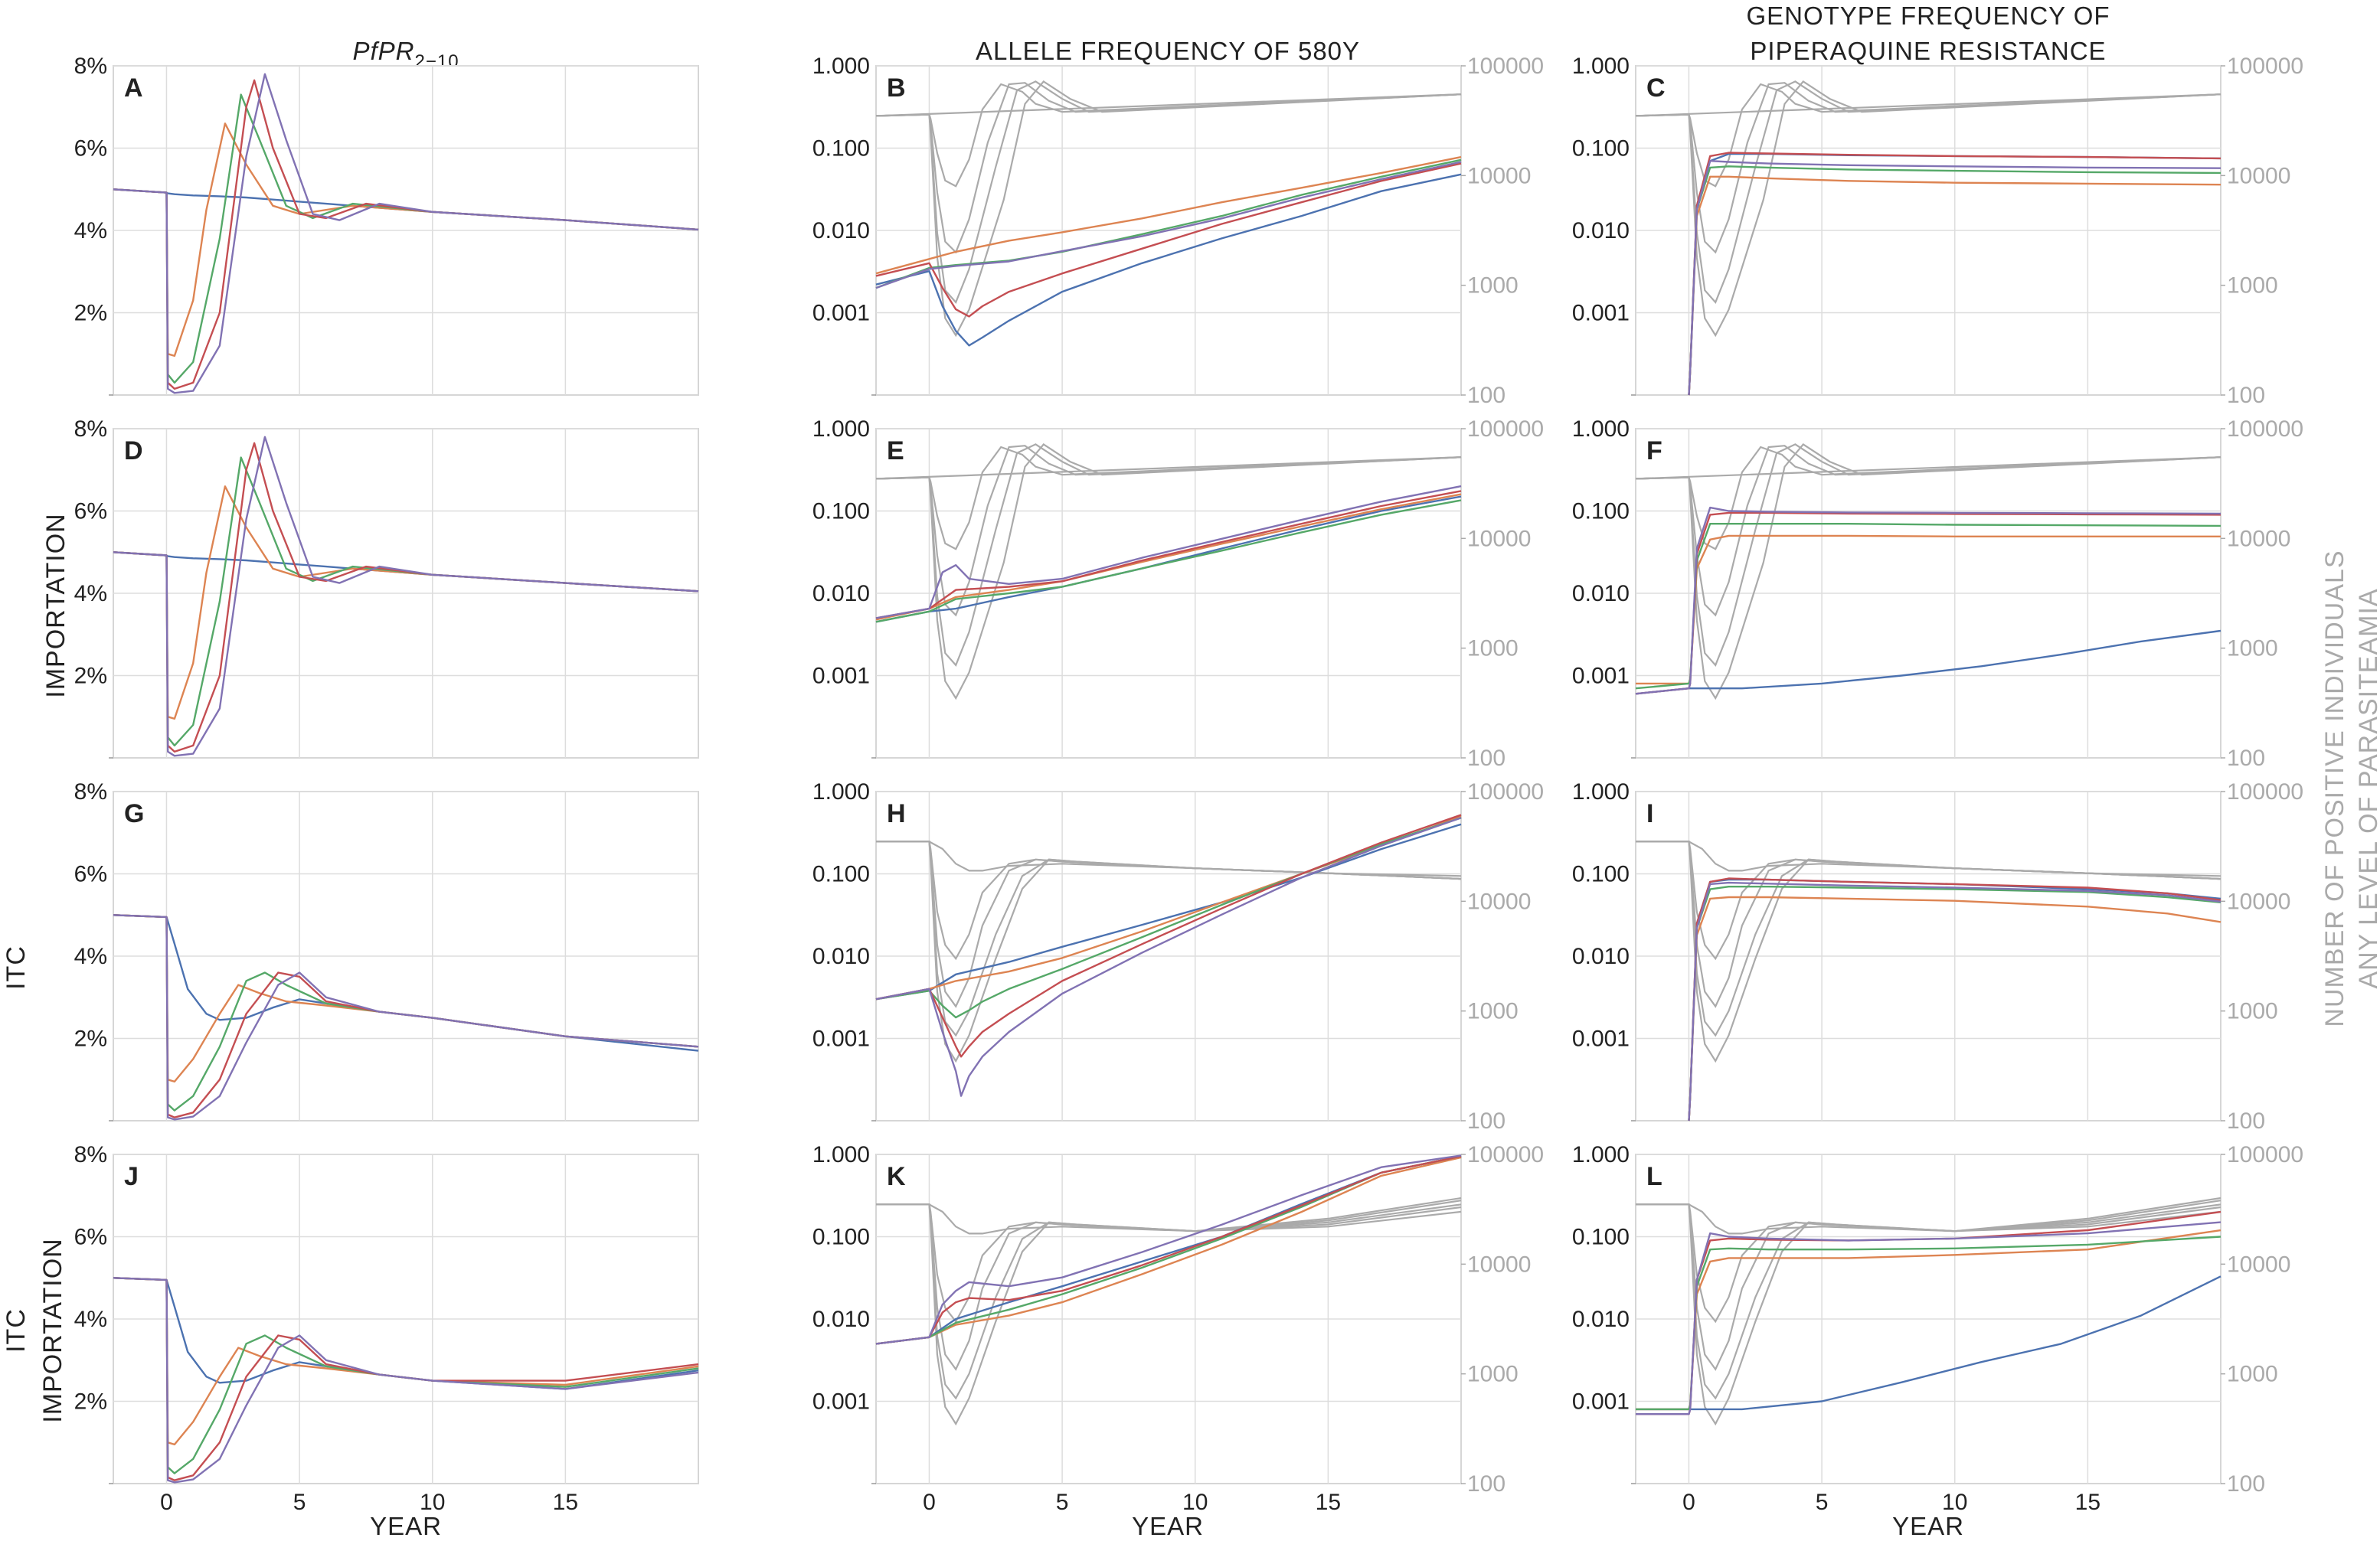 The height and width of the screenshot is (1541, 2380). What do you see at coordinates (895, 450) in the screenshot?
I see `panel-letter-E: E` at bounding box center [895, 450].